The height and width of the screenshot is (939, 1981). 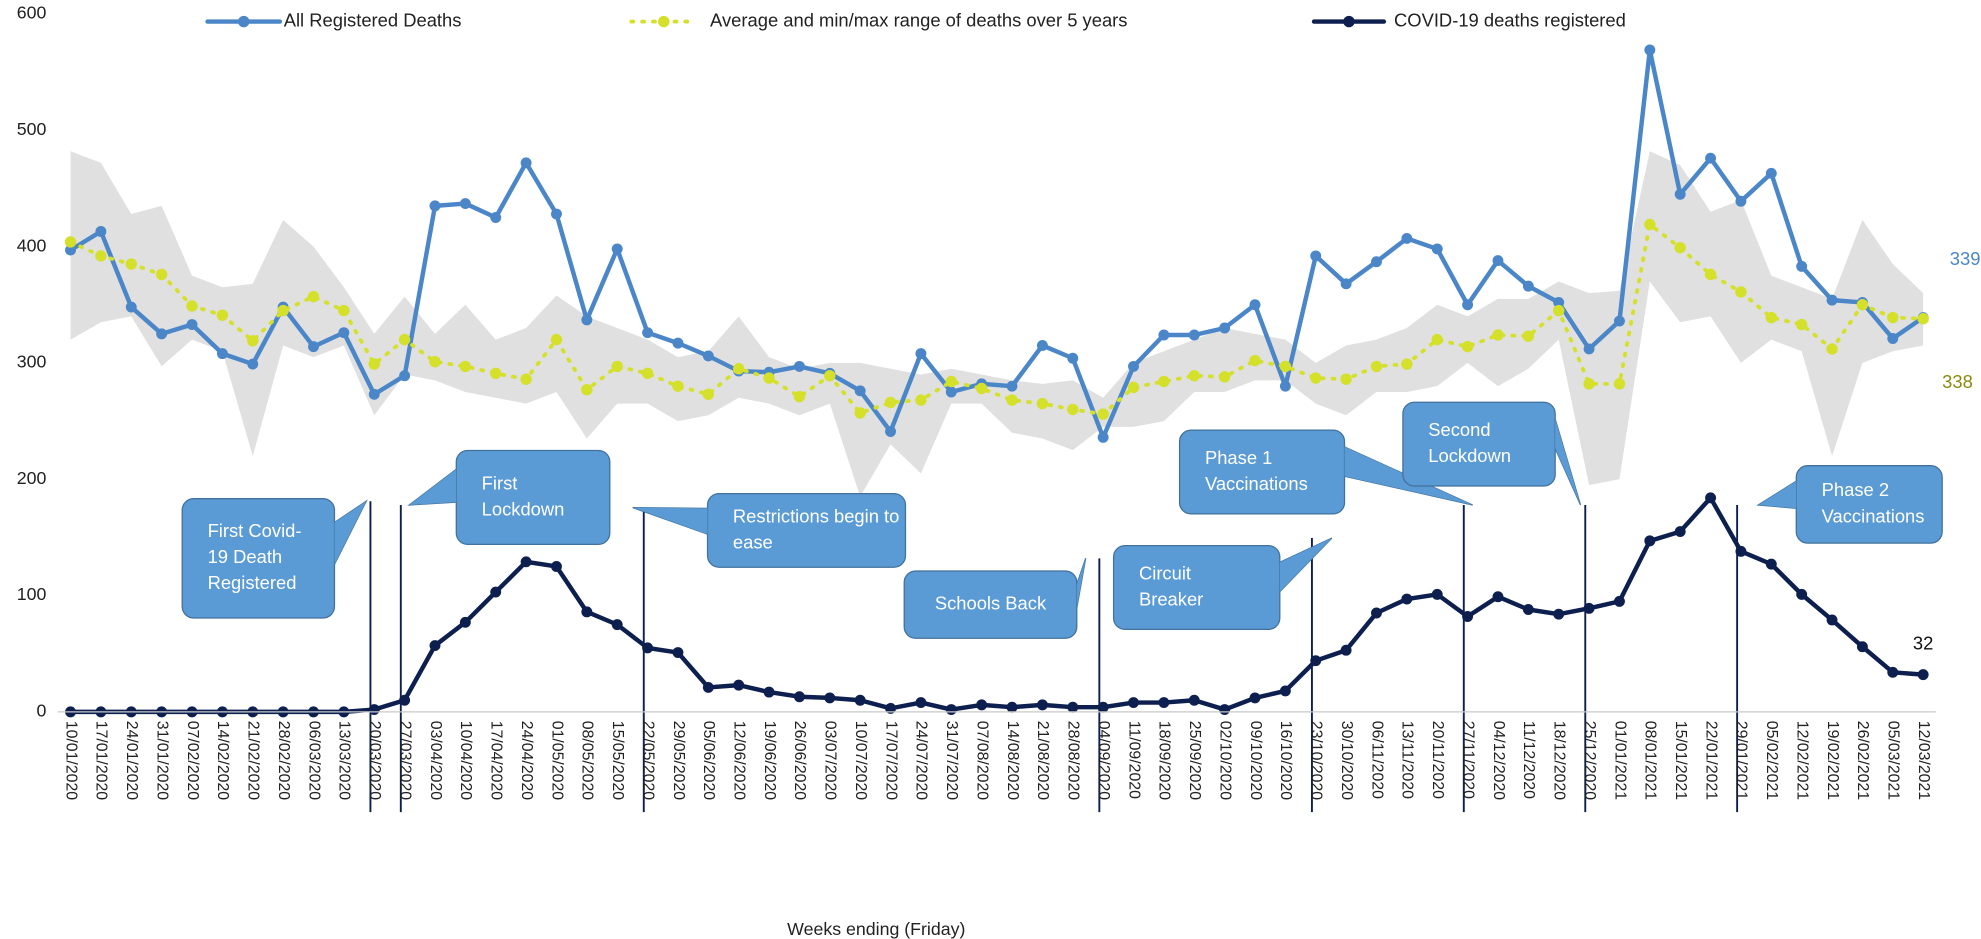 I want to click on x-tick-label: 26/06/2020, so click(x=799, y=761).